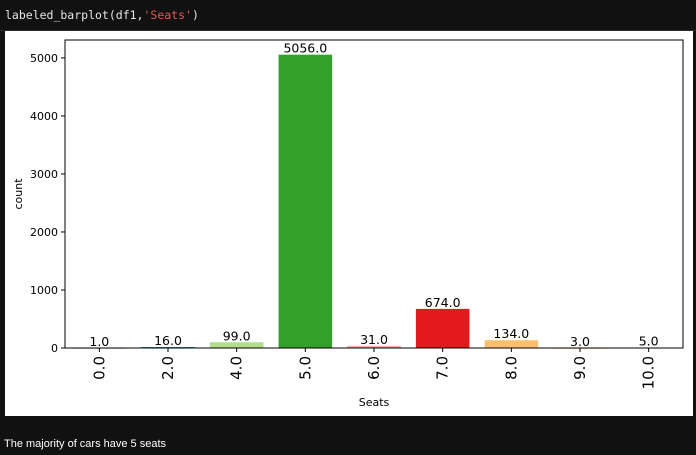  What do you see at coordinates (374, 347) in the screenshot?
I see `bar-6.0` at bounding box center [374, 347].